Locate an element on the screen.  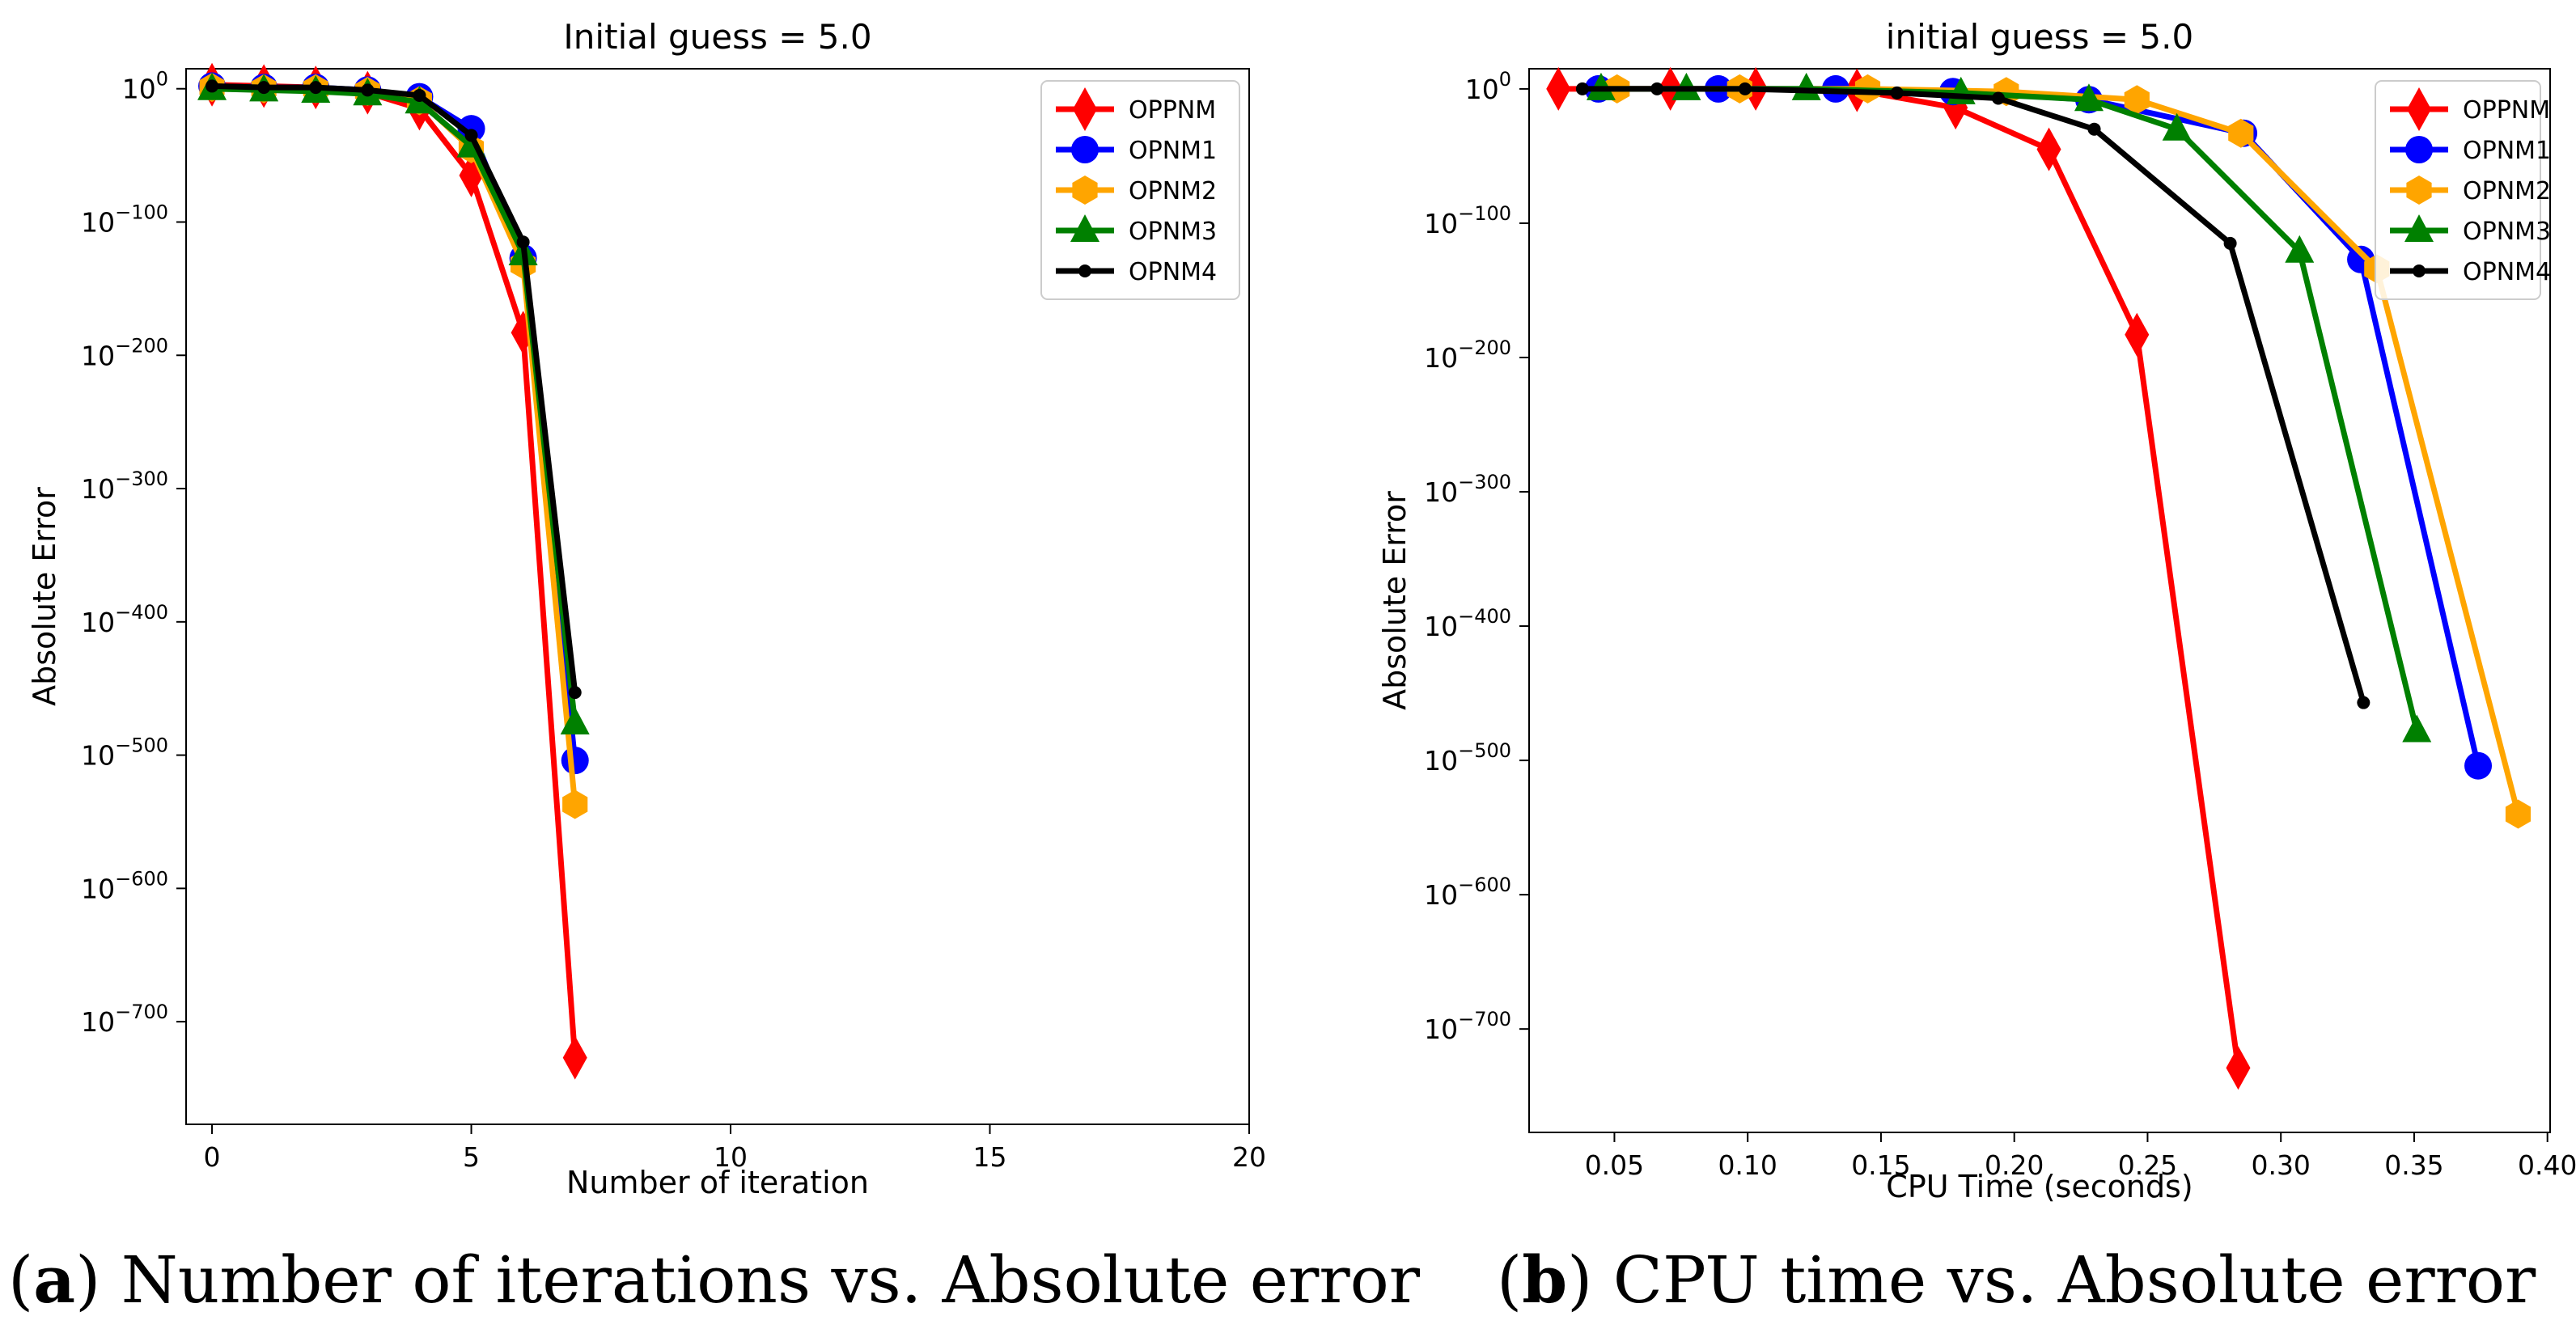
caption-a-text: Number of iterations vs. Absolute error is located at coordinates (771, 1280).